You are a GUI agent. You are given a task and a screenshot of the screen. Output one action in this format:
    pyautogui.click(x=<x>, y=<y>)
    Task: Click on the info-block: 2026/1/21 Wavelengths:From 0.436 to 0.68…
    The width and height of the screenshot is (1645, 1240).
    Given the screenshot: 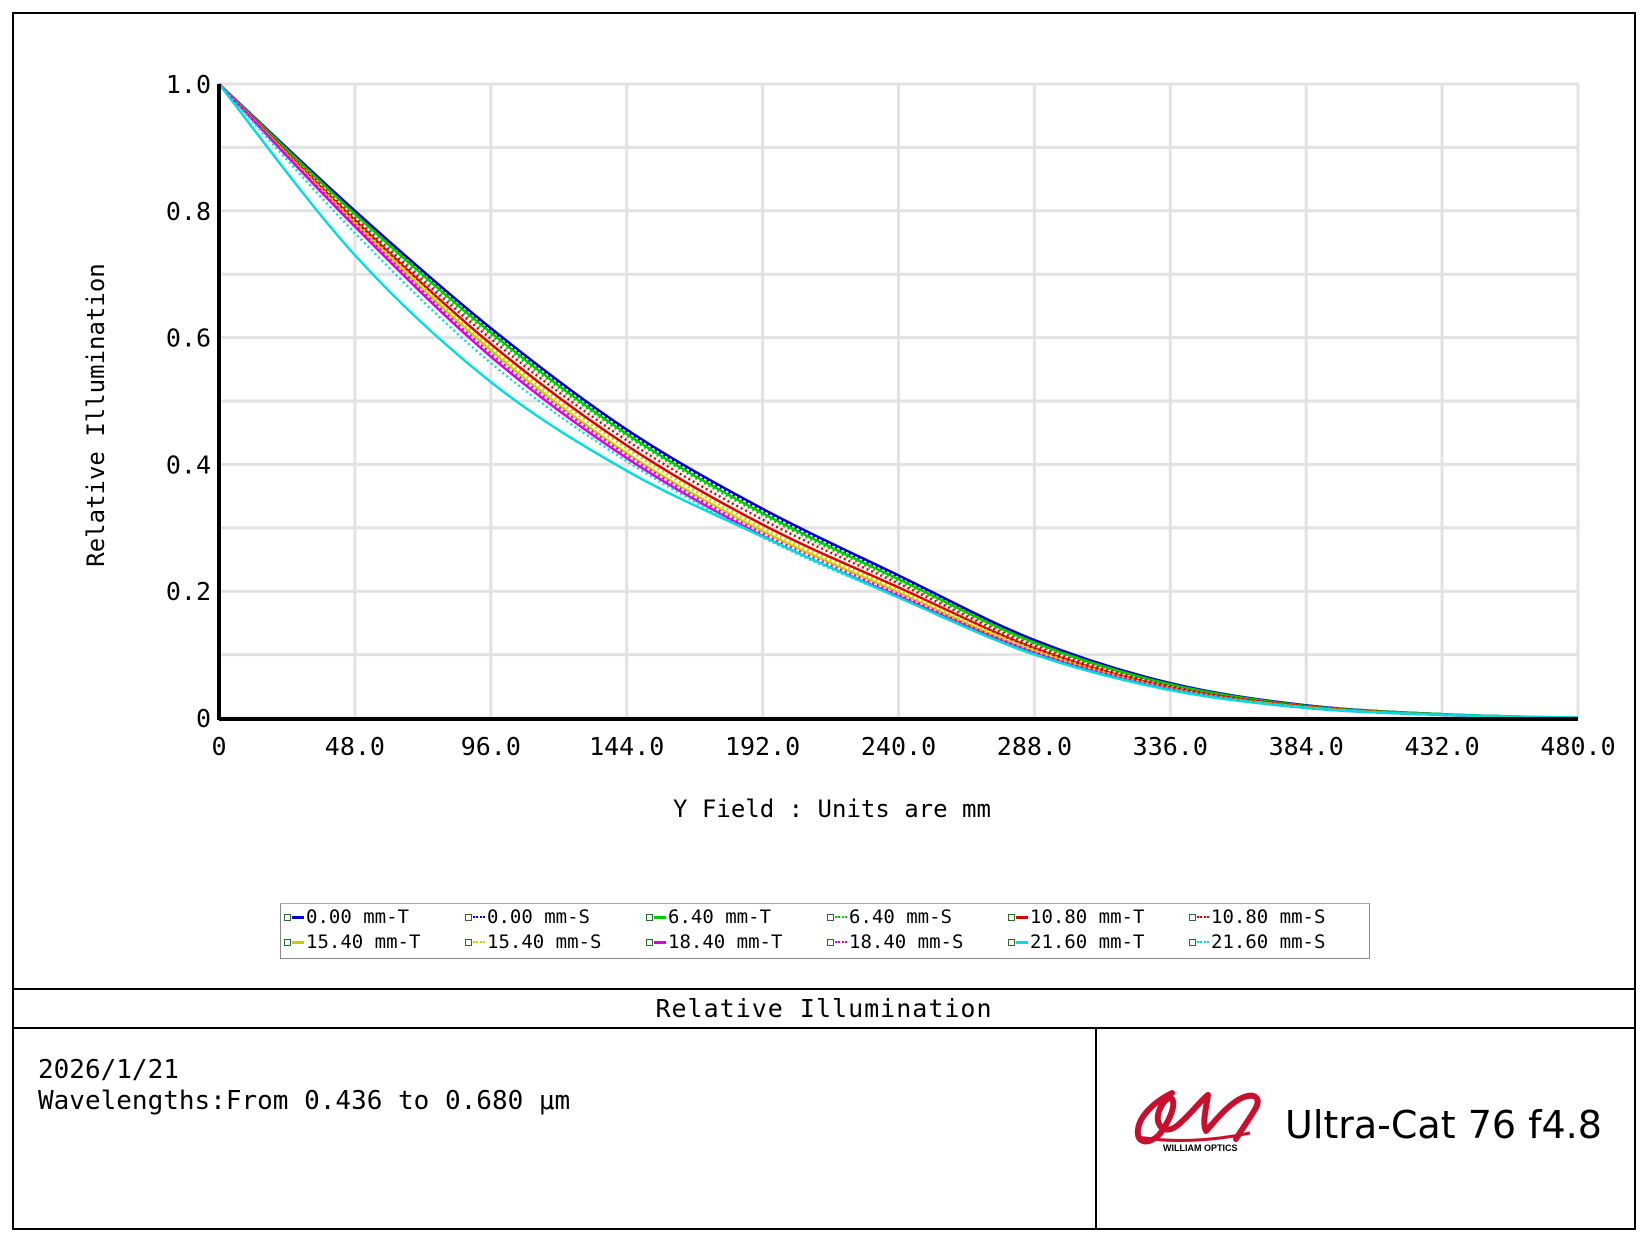 What is the action you would take?
    pyautogui.click(x=304, y=1086)
    